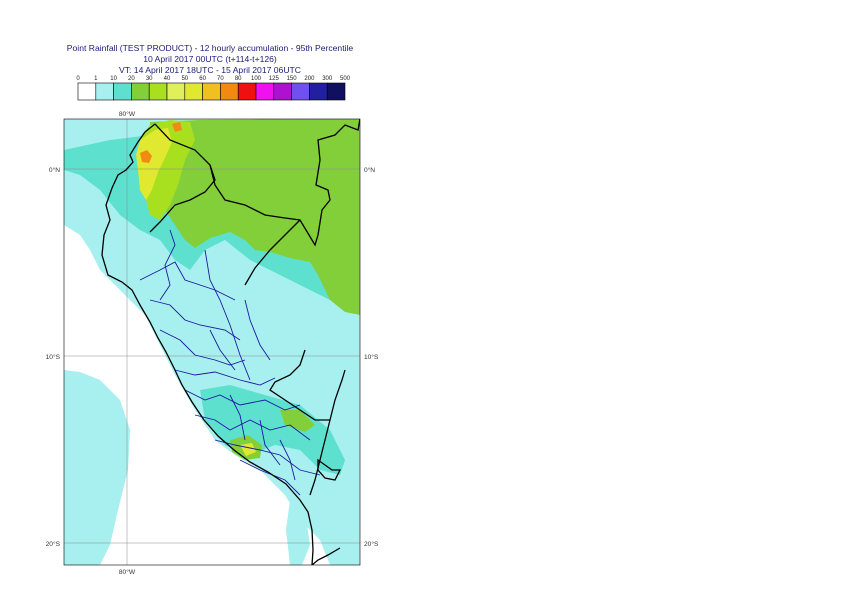 The image size is (842, 596). I want to click on rain-band-green, so click(255, 217).